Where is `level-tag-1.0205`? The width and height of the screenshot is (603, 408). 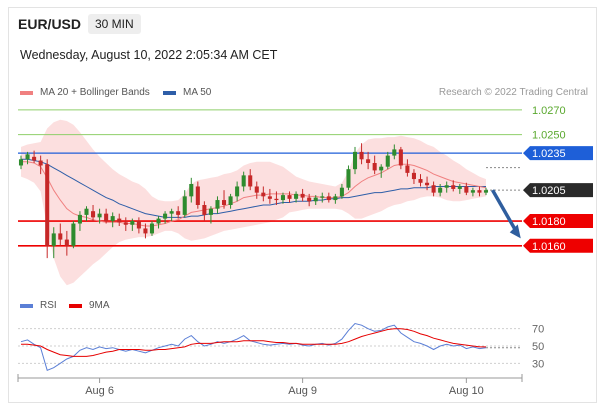 level-tag-1.0205 is located at coordinates (558, 190).